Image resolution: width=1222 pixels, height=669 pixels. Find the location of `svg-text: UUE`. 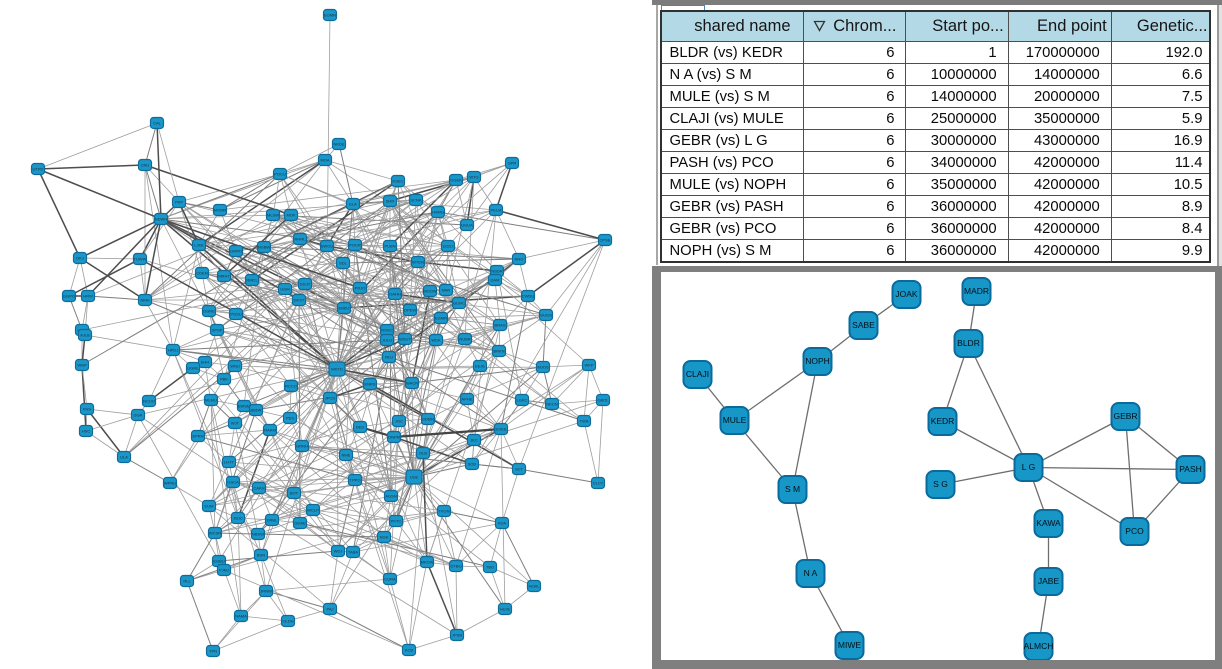

svg-text: UUE is located at coordinates (414, 477).